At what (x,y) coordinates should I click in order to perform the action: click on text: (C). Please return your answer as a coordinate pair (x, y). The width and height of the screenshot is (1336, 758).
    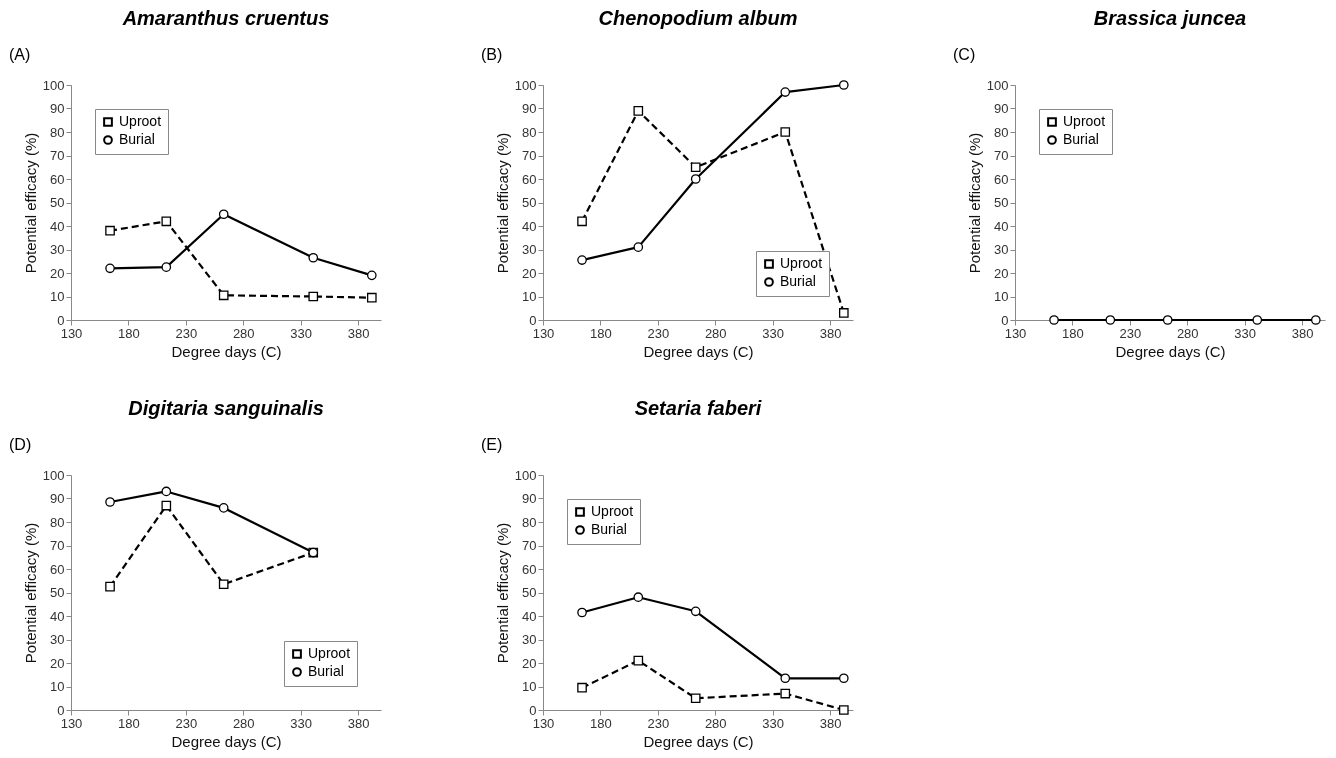
    Looking at the image, I should click on (964, 54).